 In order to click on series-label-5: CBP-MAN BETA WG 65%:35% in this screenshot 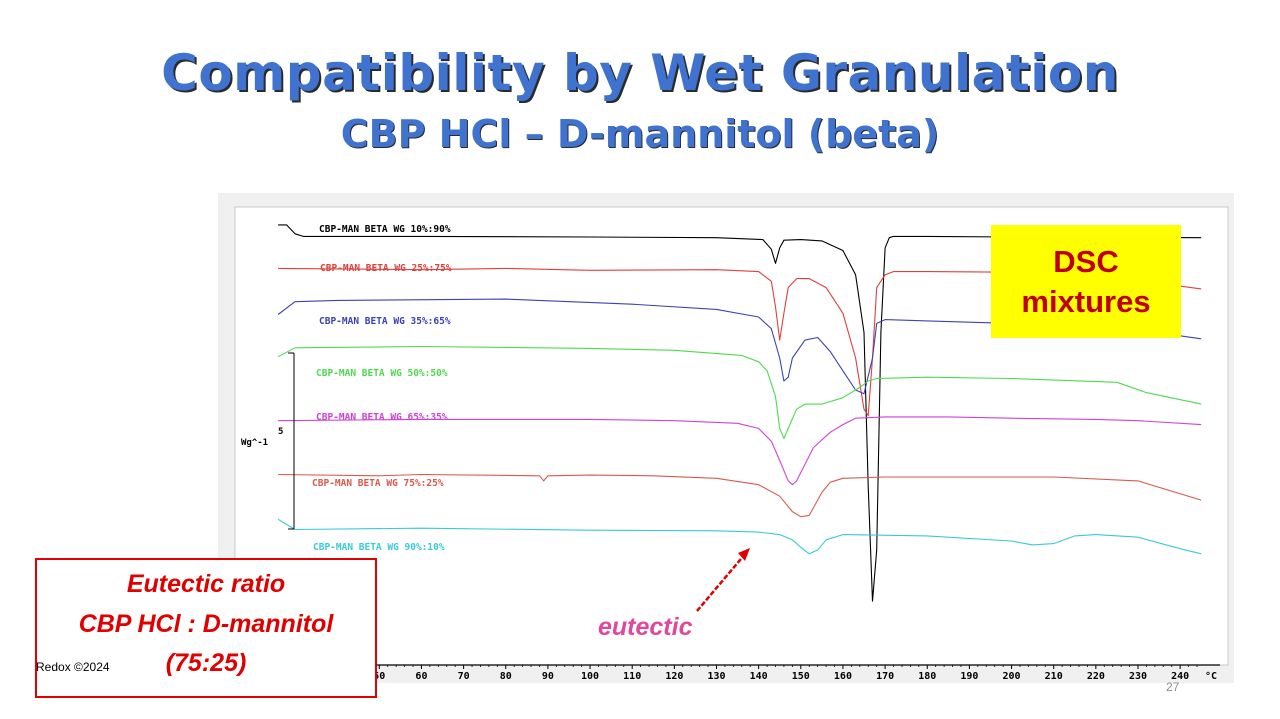, I will do `click(382, 417)`.